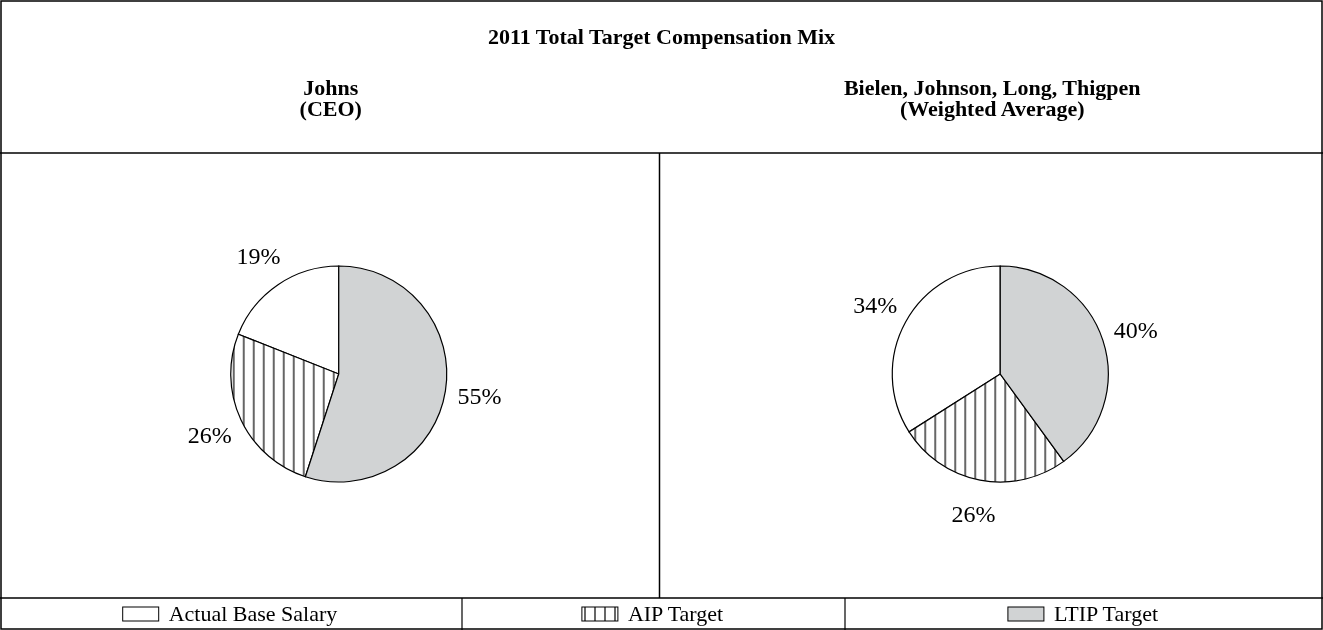 Image resolution: width=1323 pixels, height=630 pixels. I want to click on data-label: 55%, so click(479, 396).